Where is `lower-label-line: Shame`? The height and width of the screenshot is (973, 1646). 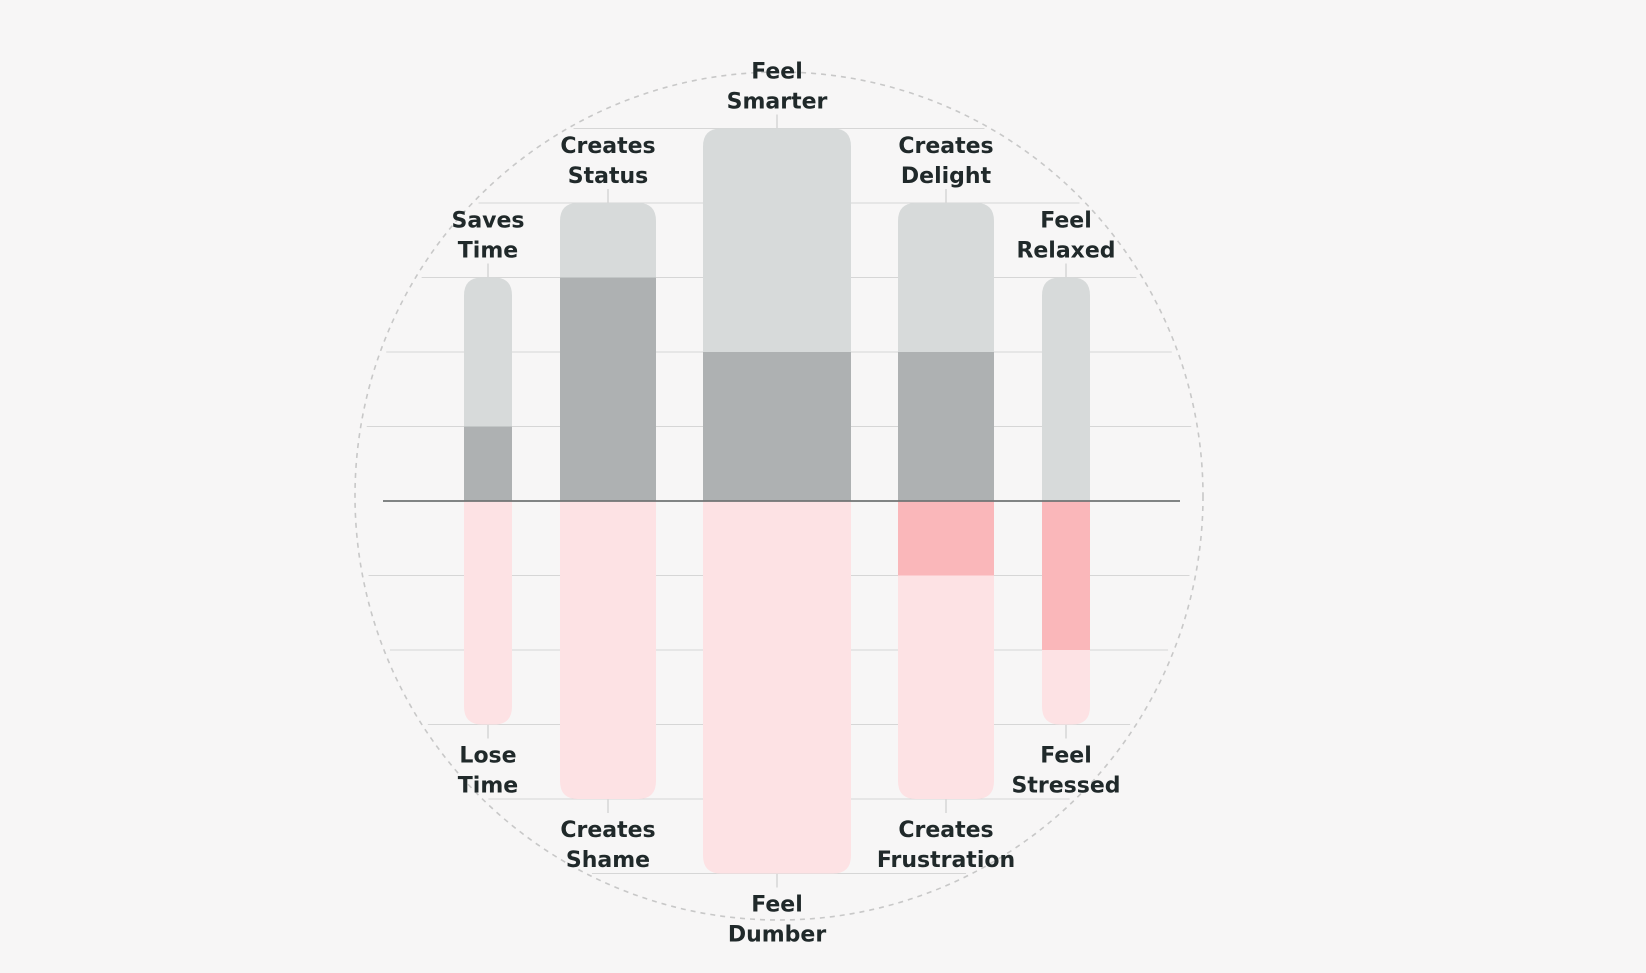 lower-label-line: Shame is located at coordinates (608, 860).